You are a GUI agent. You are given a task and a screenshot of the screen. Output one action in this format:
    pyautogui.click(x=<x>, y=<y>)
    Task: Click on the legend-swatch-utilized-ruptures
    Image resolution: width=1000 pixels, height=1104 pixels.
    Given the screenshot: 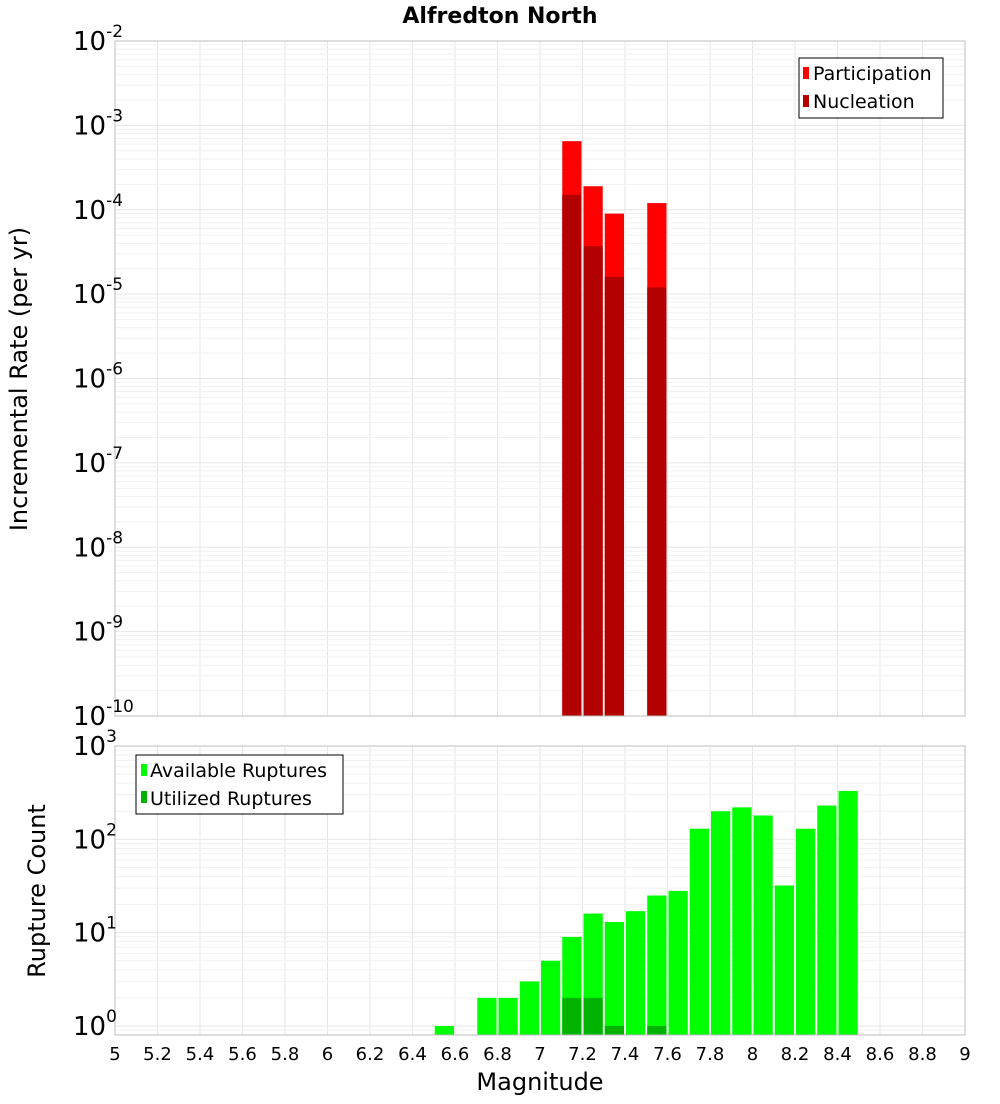 What is the action you would take?
    pyautogui.click(x=144, y=797)
    